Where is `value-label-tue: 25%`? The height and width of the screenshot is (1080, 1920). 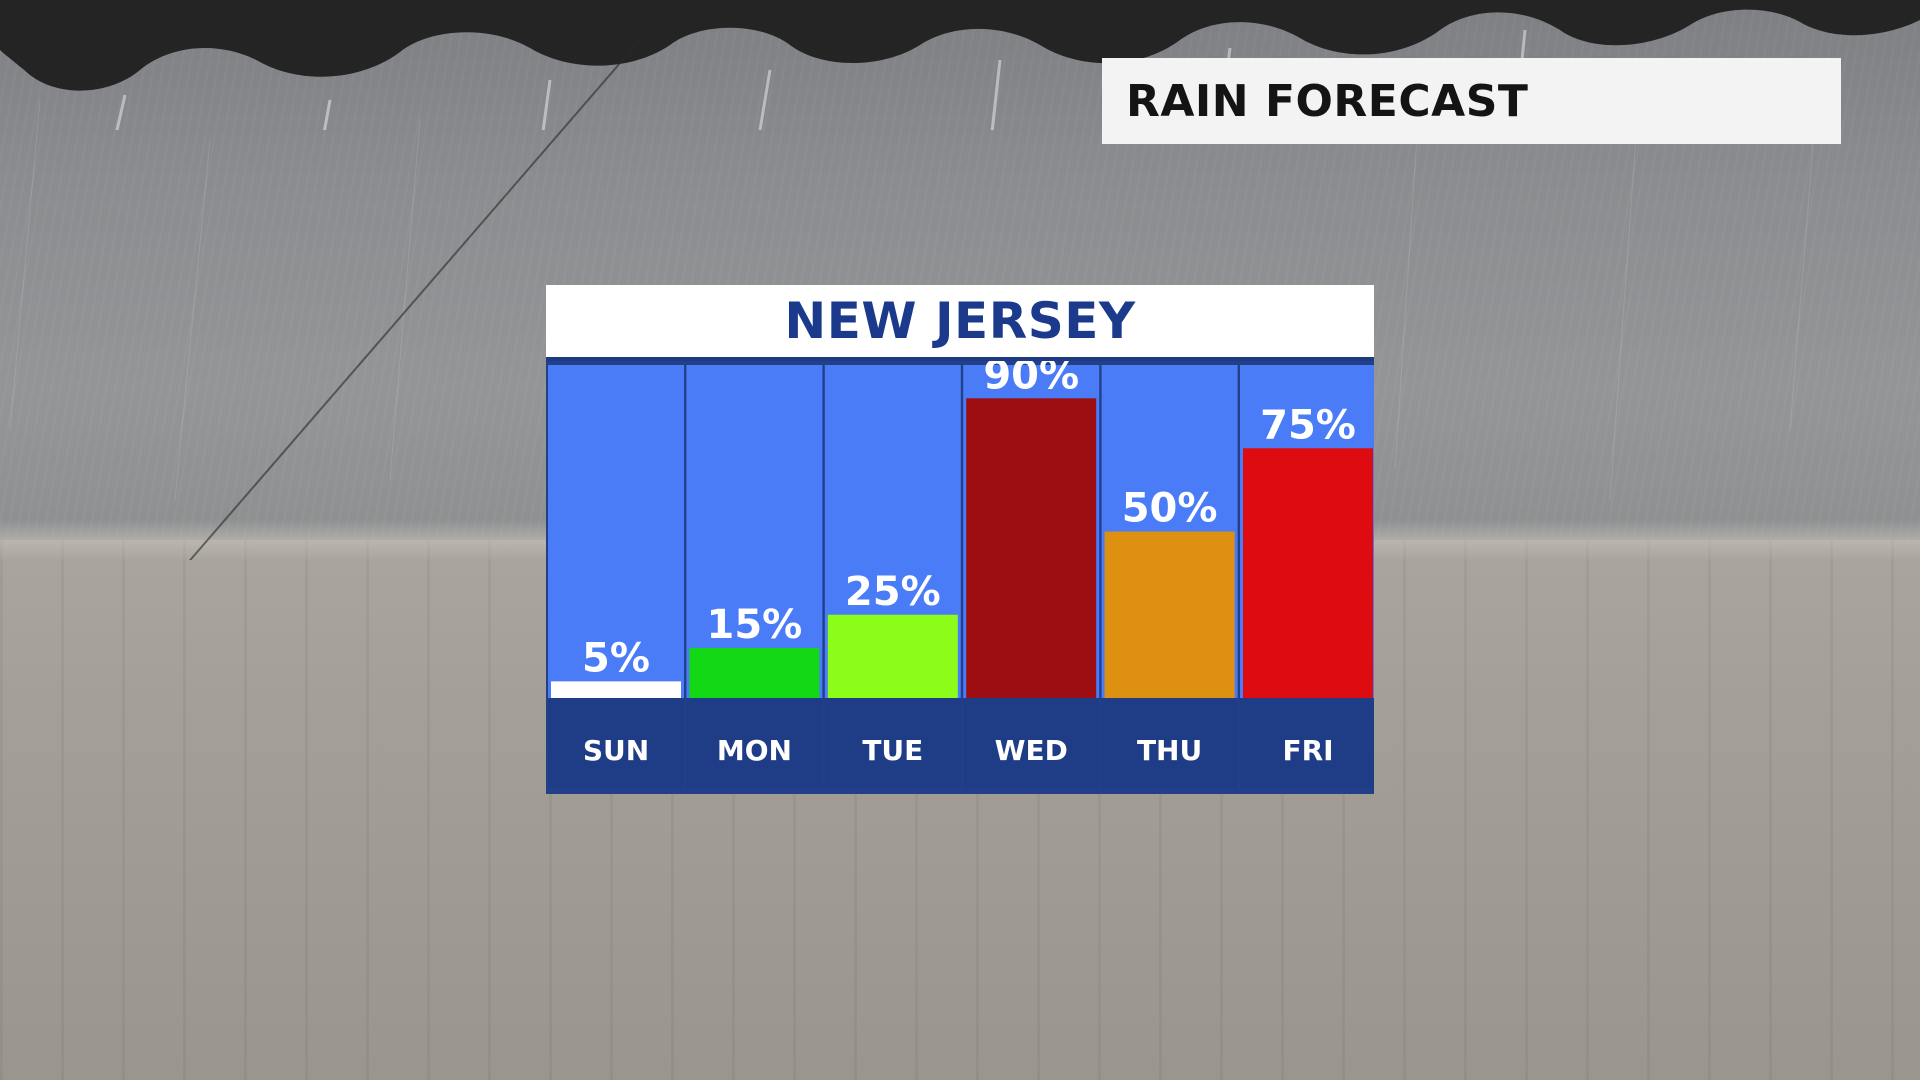 value-label-tue: 25% is located at coordinates (893, 592).